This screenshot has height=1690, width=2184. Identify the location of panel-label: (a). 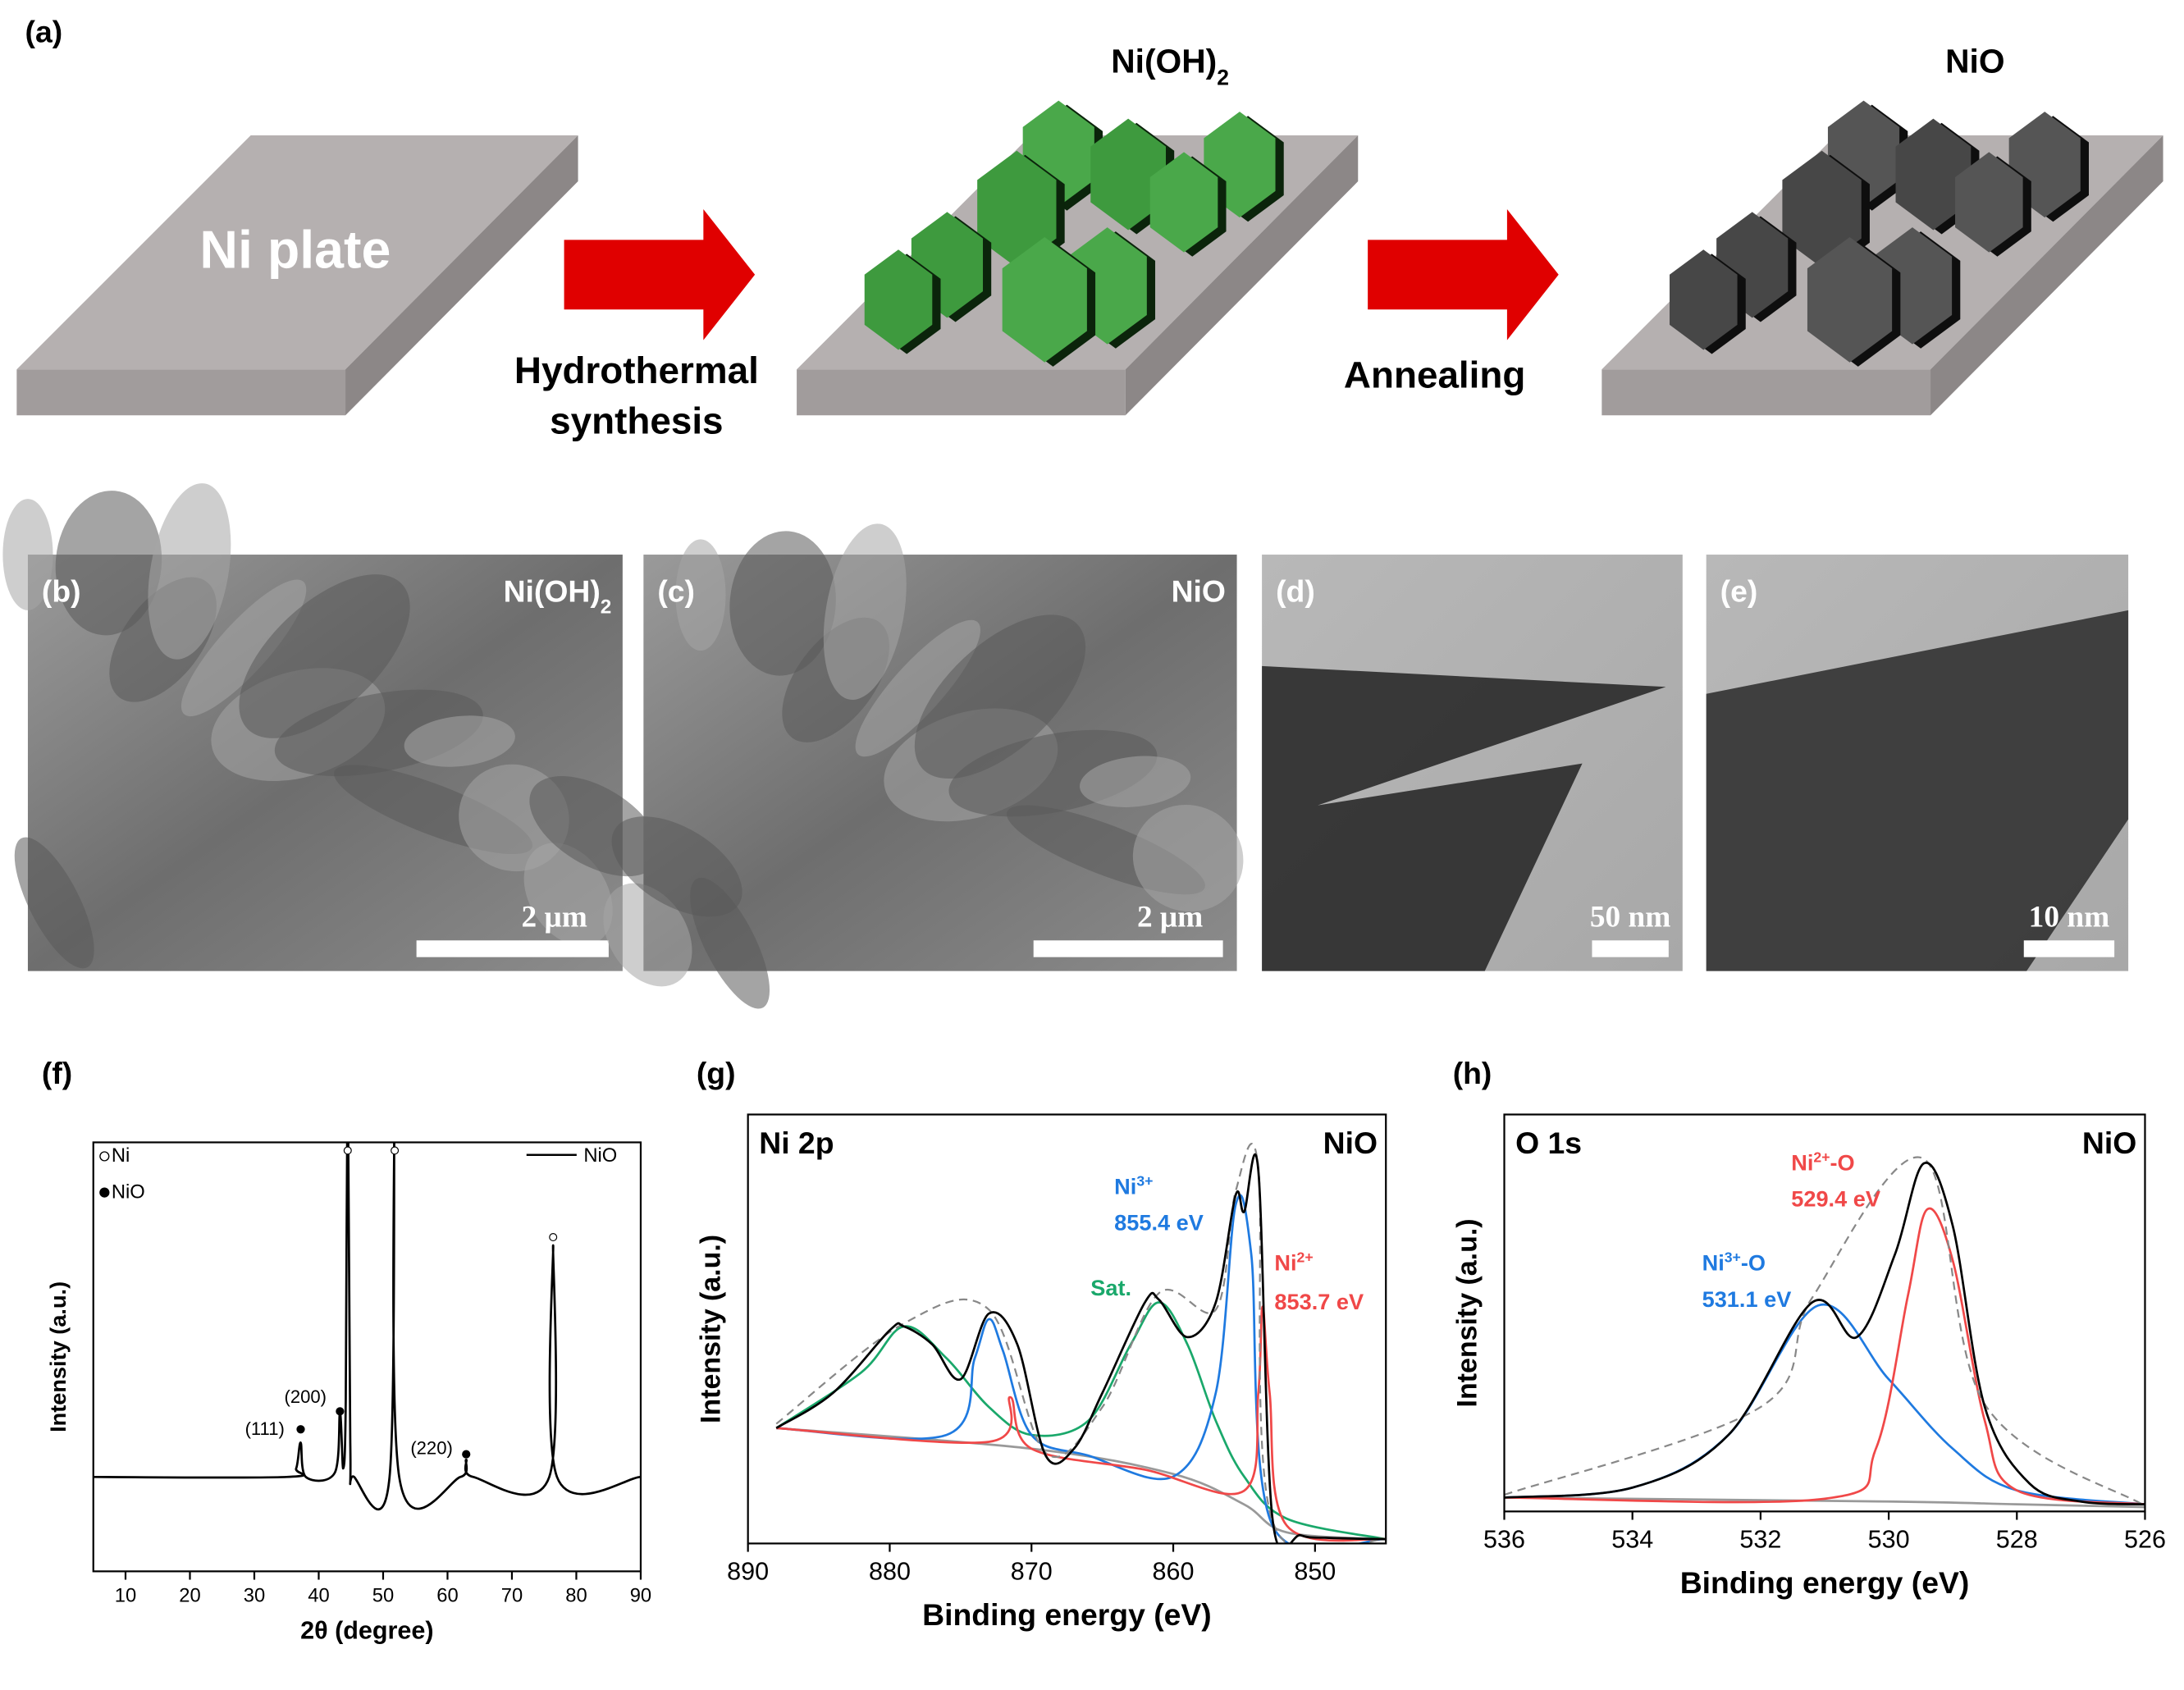
(44, 31).